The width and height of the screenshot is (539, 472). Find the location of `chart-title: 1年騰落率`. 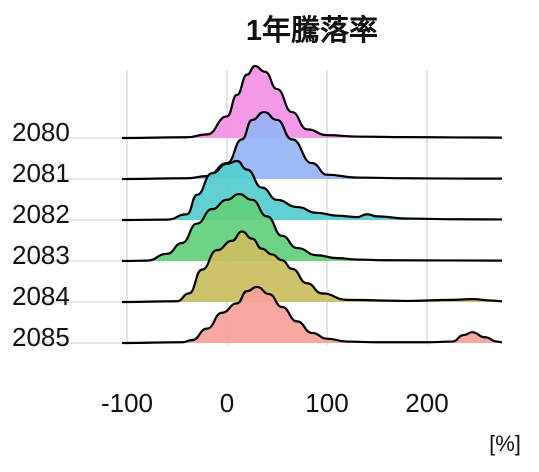

chart-title: 1年騰落率 is located at coordinates (312, 30).